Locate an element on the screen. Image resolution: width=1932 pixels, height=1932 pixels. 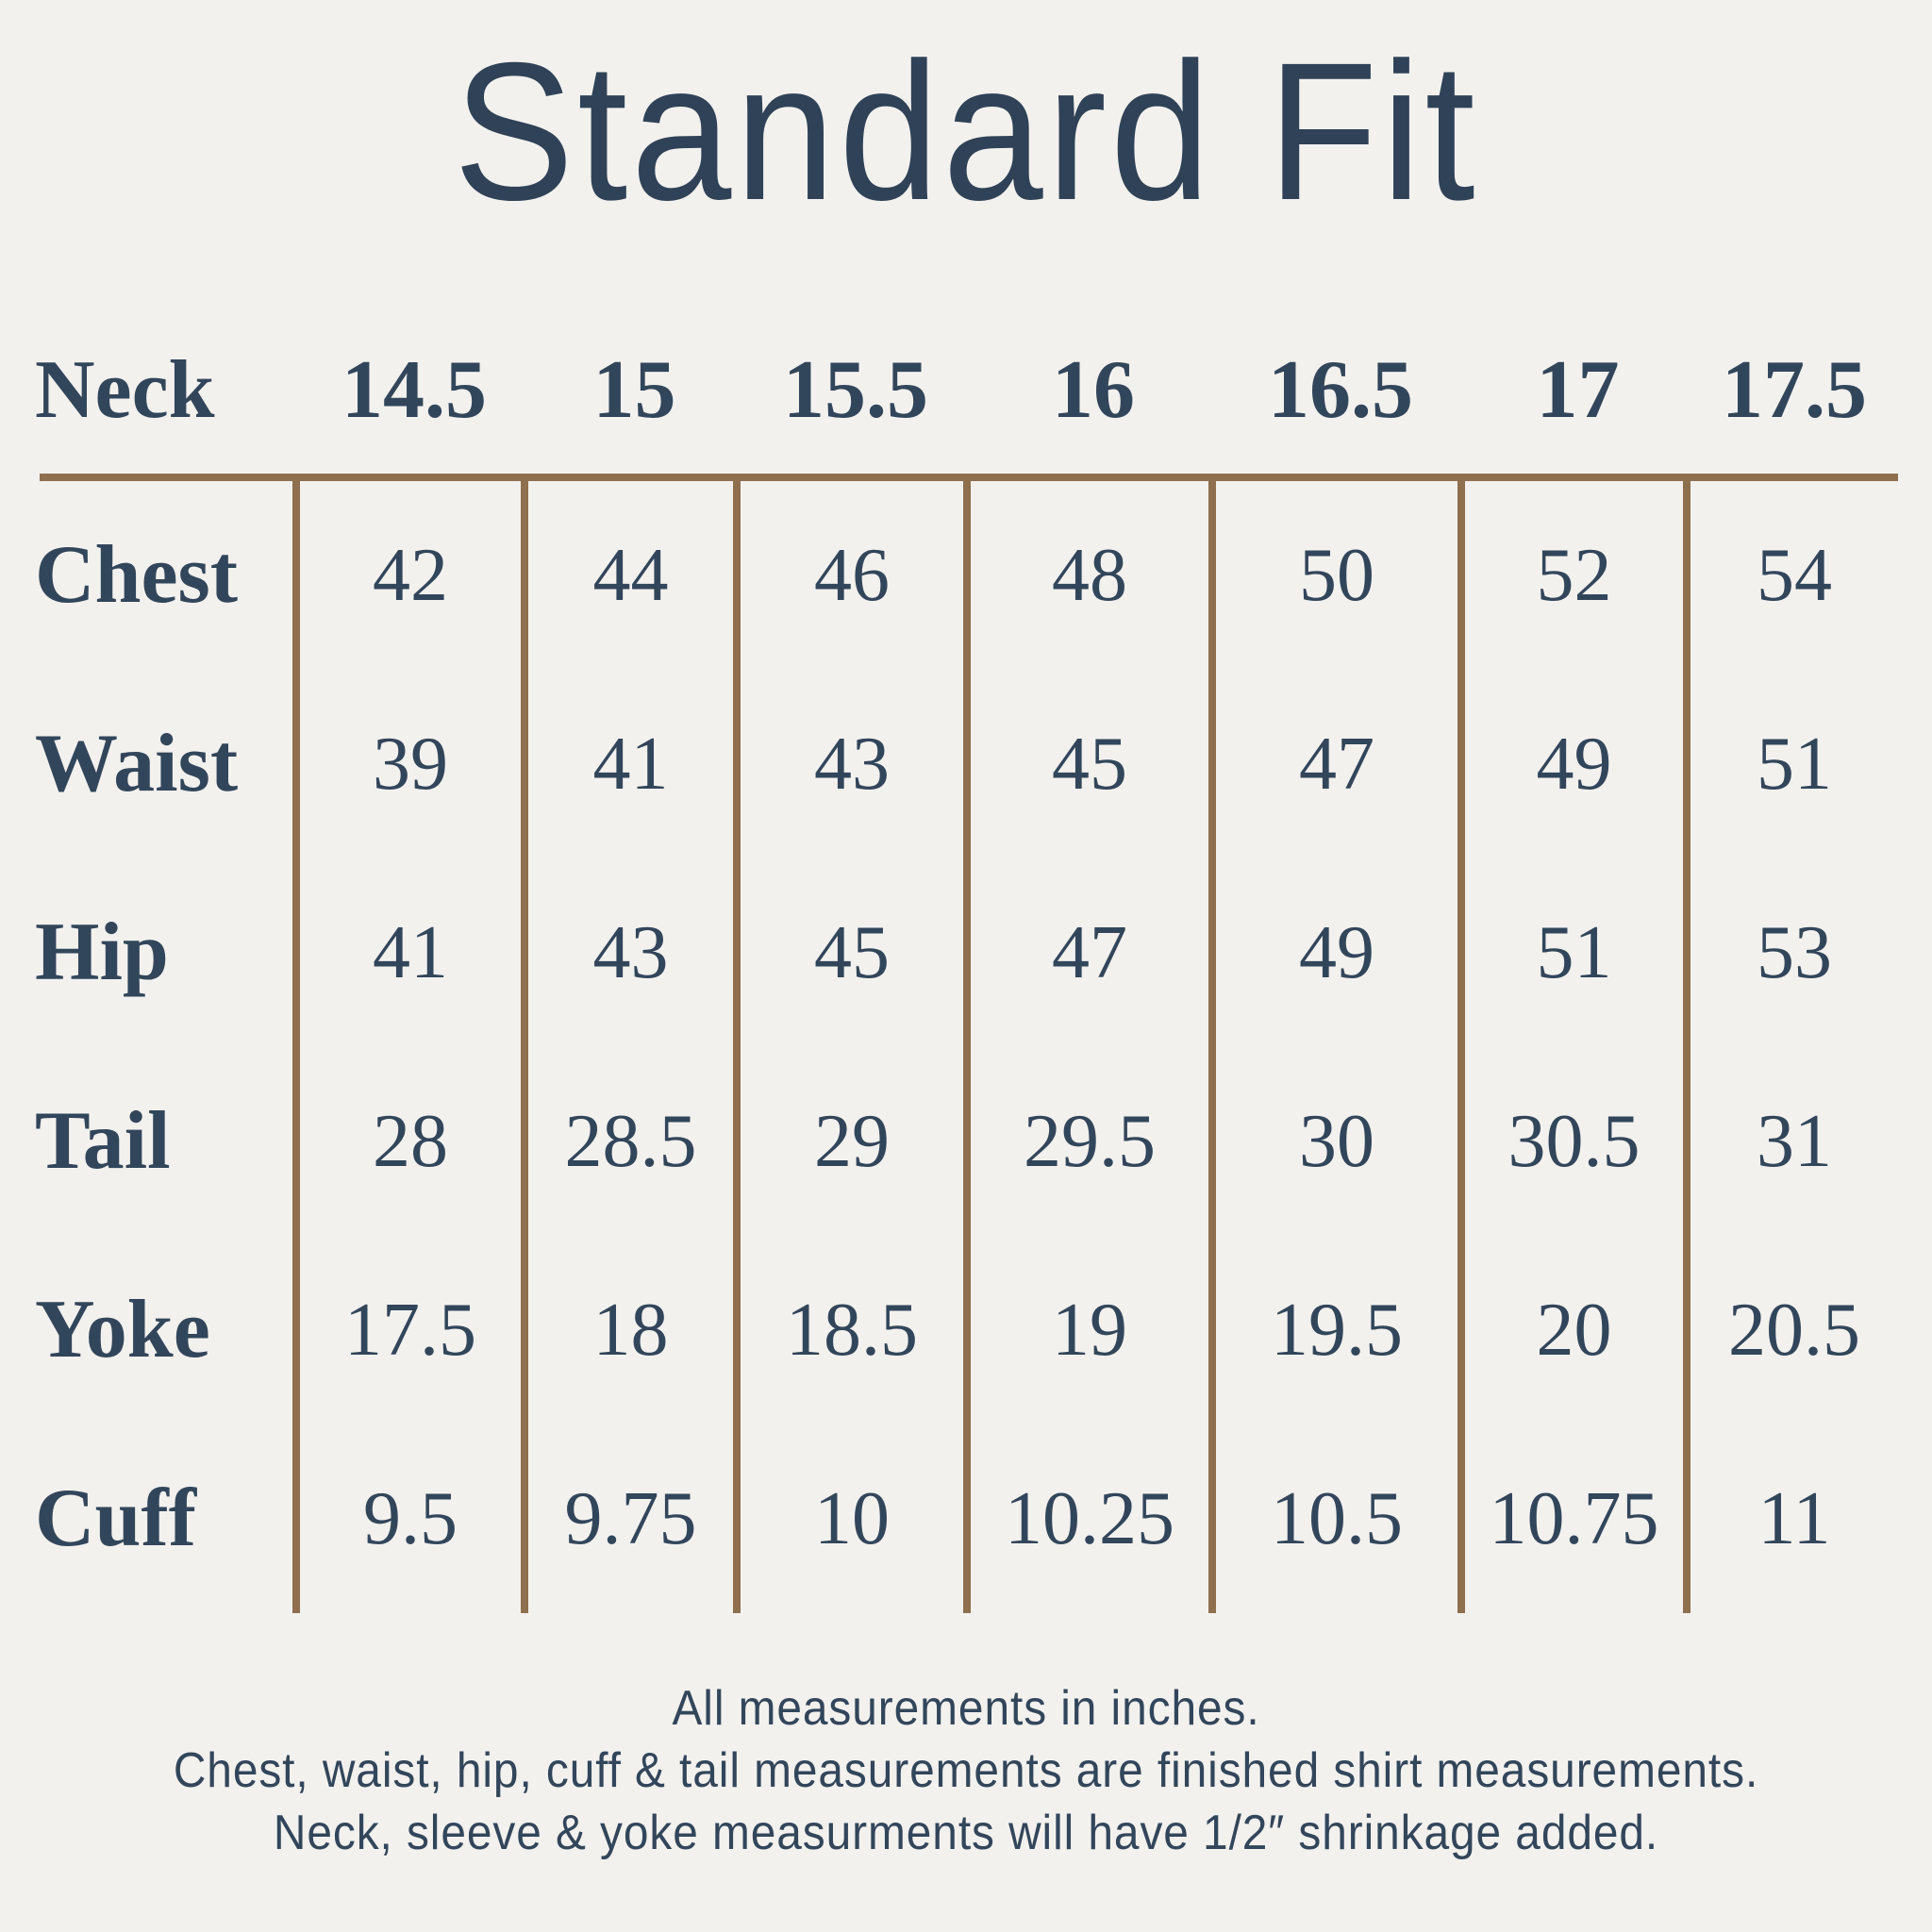
footnote-line: All measurements in inches. is located at coordinates (966, 1709).